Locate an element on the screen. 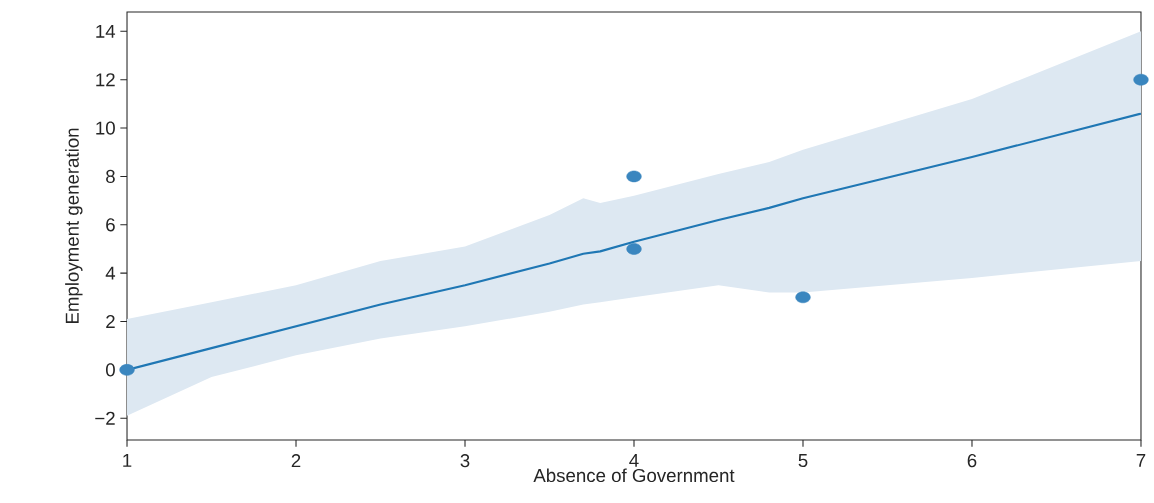 The height and width of the screenshot is (503, 1154). x-axis-title: Absence of Government is located at coordinates (634, 475).